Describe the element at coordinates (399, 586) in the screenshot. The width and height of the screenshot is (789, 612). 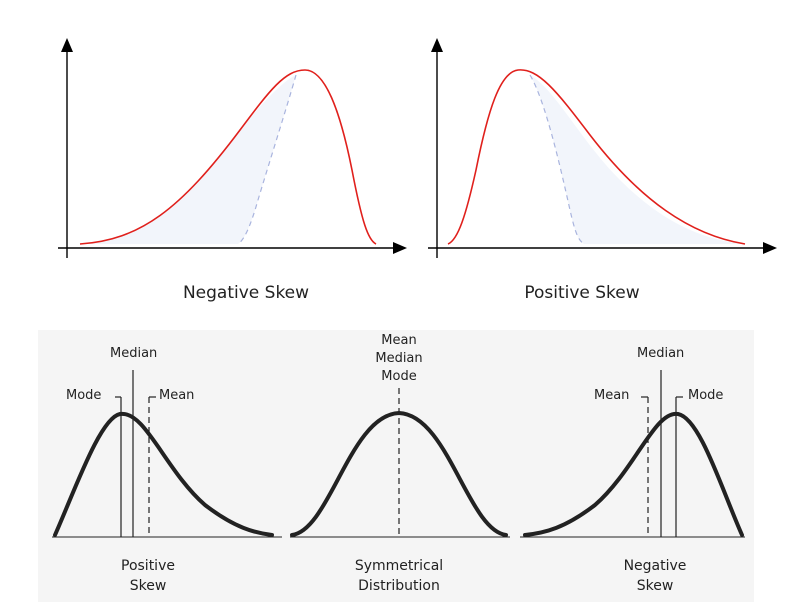
I see `bottom-symmetrical-caption-line2: Distribution` at that location.